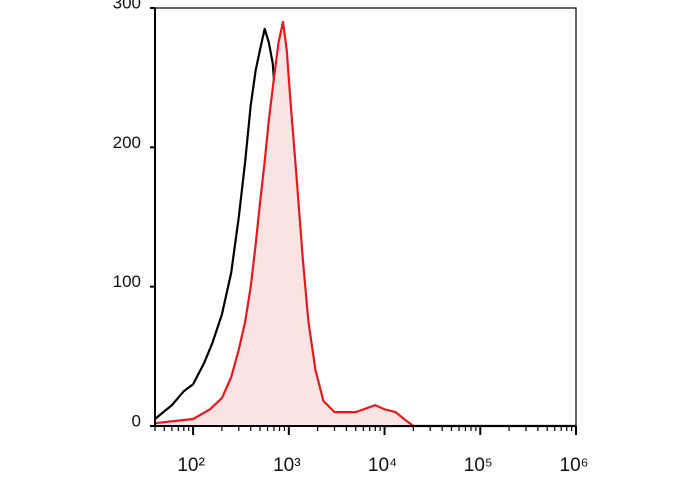 The height and width of the screenshot is (490, 688). Describe the element at coordinates (574, 465) in the screenshot. I see `x-tick-label: 10⁶` at that location.